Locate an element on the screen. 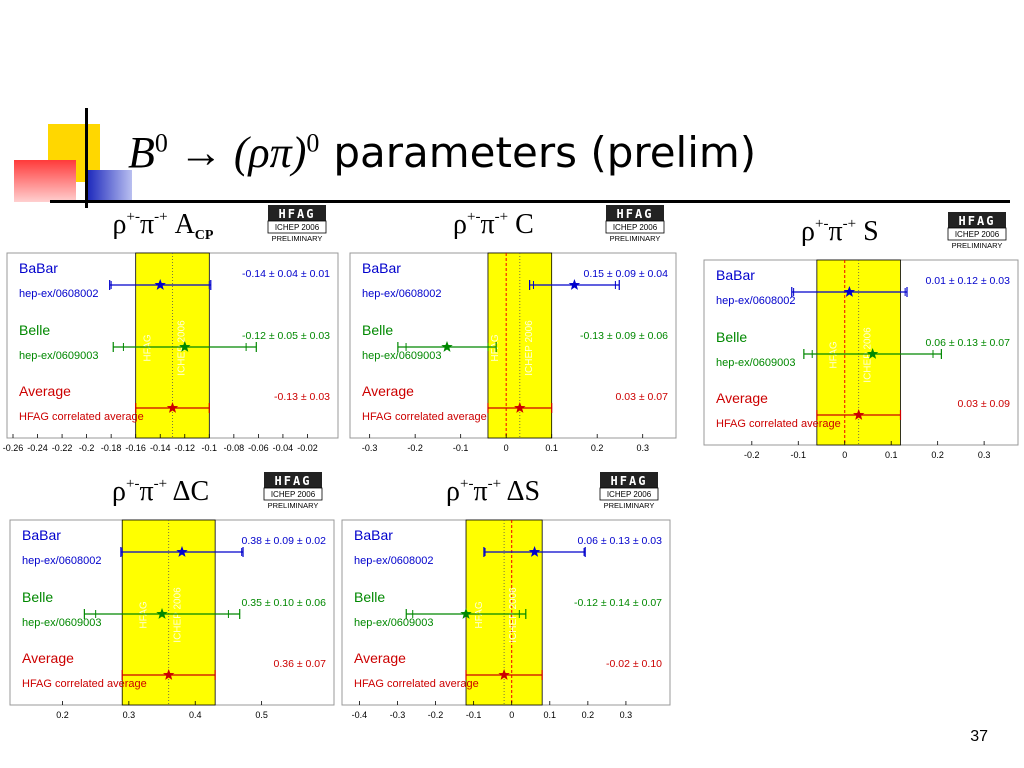 This screenshot has width=1024, height=768. x-tick-label: -0.16 is located at coordinates (135, 448).